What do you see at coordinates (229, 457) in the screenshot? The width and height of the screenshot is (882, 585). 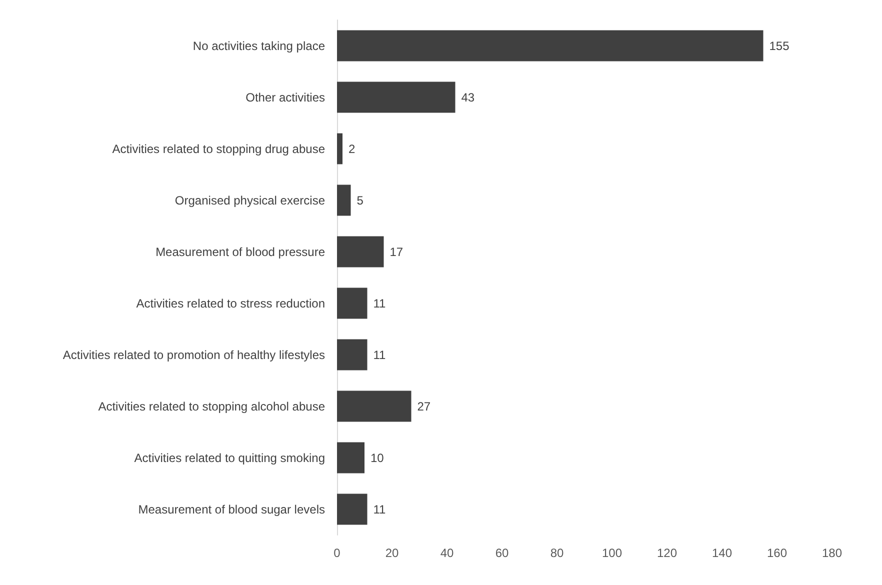 I see `y-tick-label: Activities related to quitting smoking` at bounding box center [229, 457].